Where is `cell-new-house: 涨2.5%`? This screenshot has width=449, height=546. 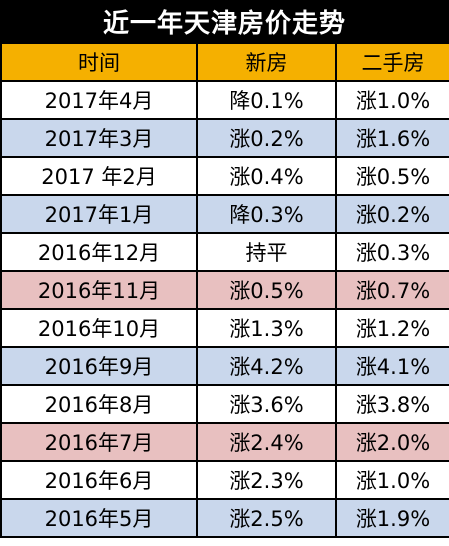 cell-new-house: 涨2.5% is located at coordinates (266, 518).